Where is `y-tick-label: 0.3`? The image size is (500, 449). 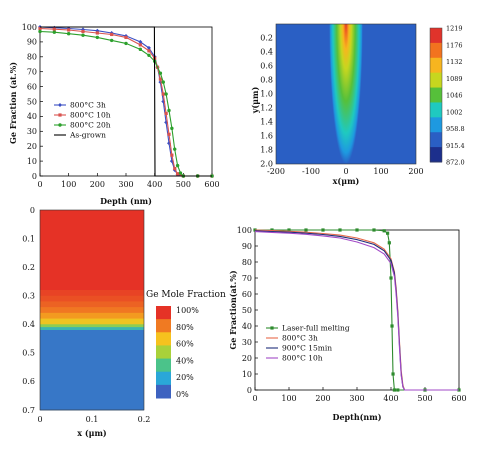
y-tick-label: 0.3 is located at coordinates (28, 296).